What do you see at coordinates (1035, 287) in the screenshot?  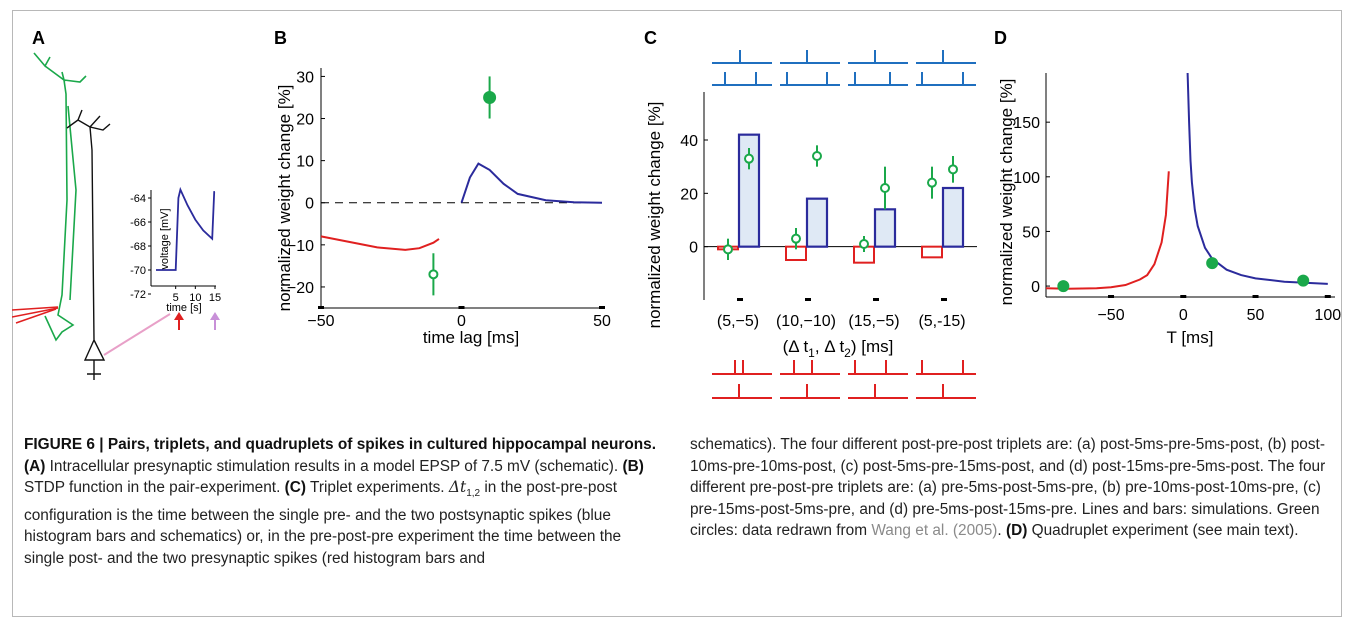 I see `panel-d-ytick-label: 0` at bounding box center [1035, 287].